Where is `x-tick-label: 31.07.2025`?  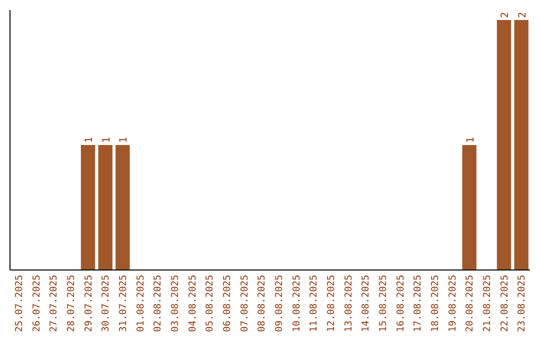 x-tick-label: 31.07.2025 is located at coordinates (123, 303).